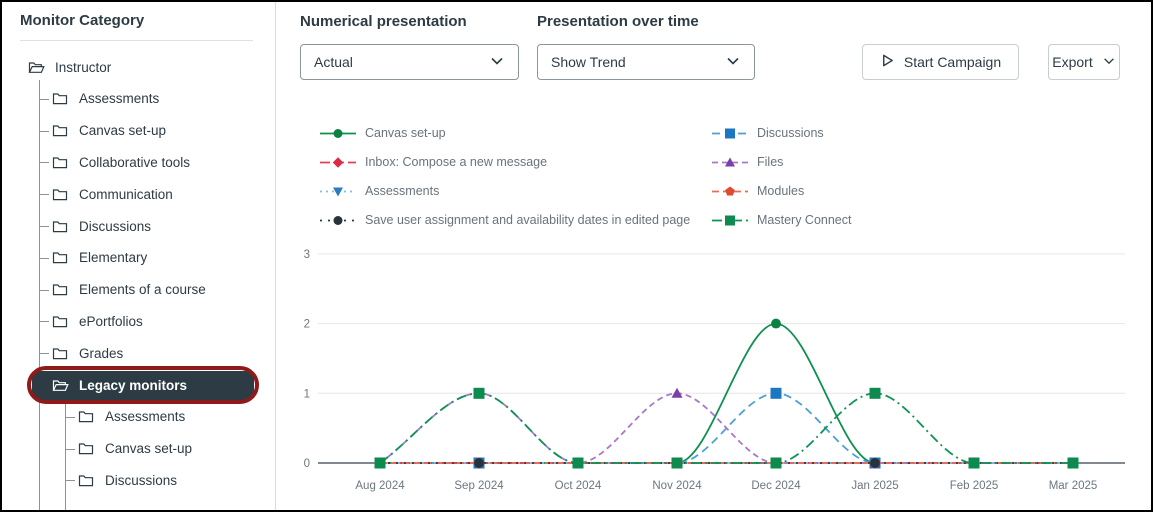  I want to click on svg-text: Oct 2024, so click(578, 486).